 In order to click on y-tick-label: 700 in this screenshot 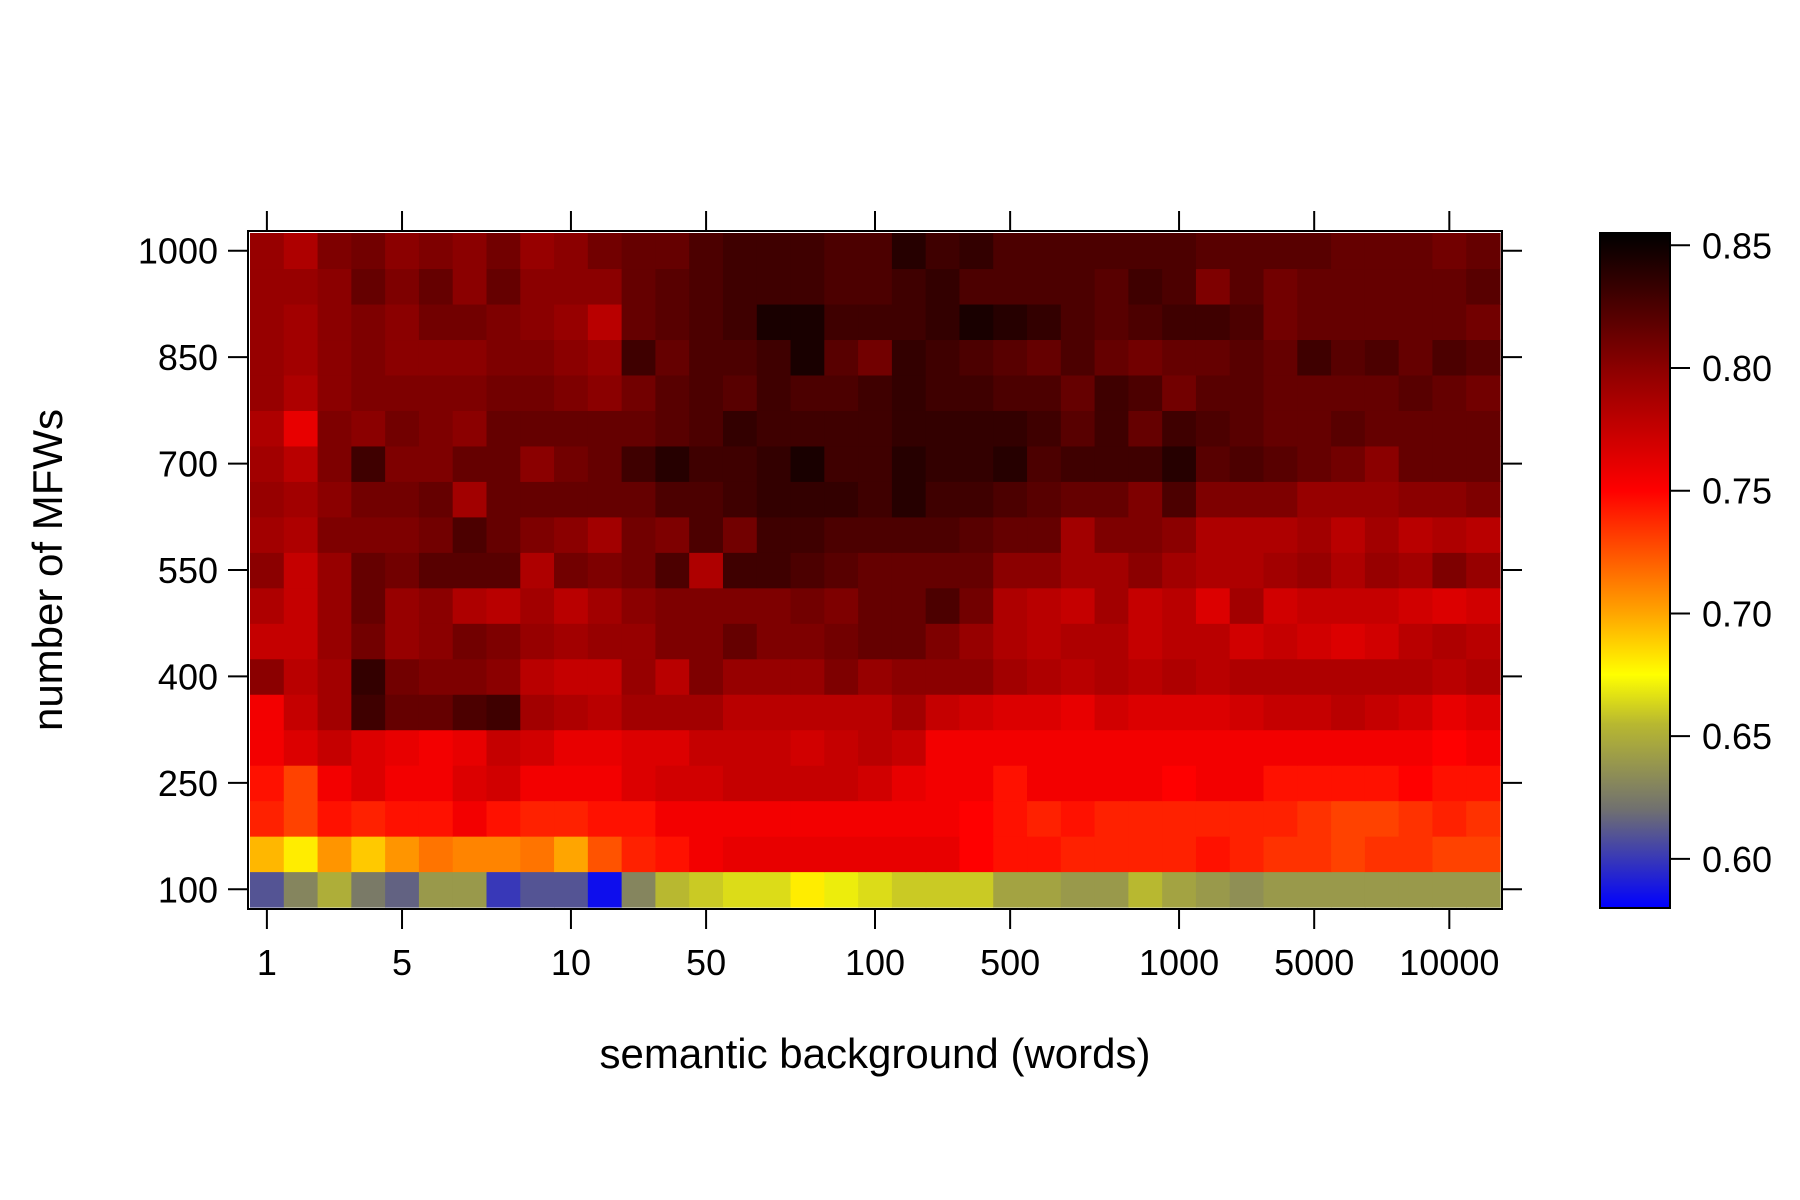, I will do `click(188, 464)`.